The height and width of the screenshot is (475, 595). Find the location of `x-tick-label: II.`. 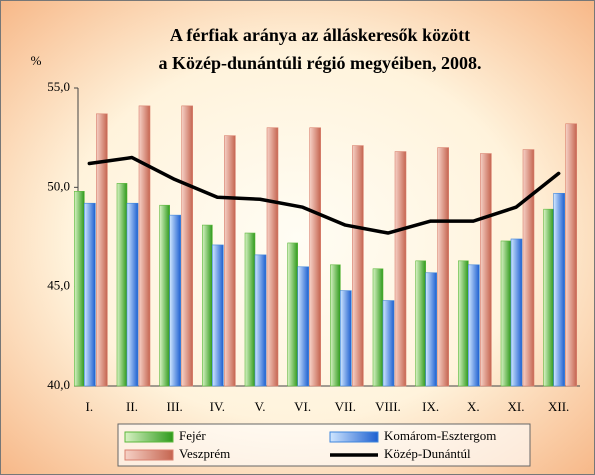

x-tick-label: II. is located at coordinates (132, 406).